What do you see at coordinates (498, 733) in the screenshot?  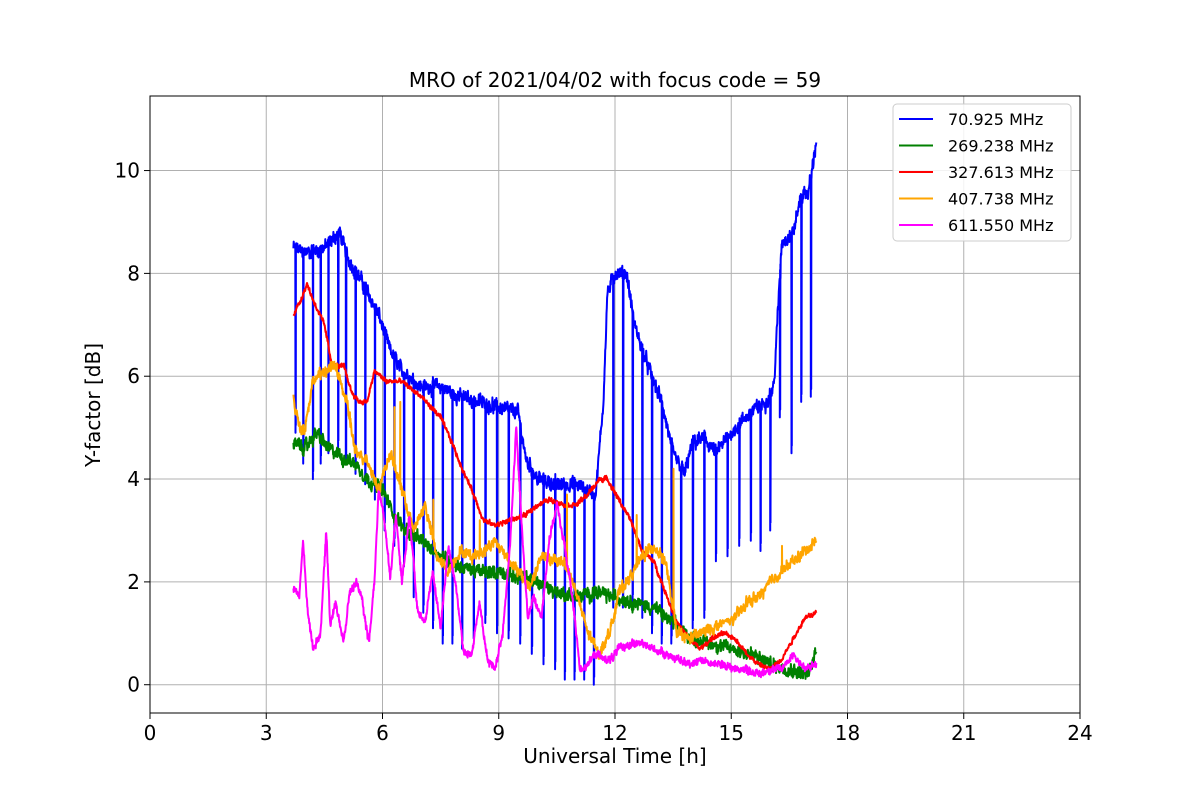 I see `x-tick-label: 9` at bounding box center [498, 733].